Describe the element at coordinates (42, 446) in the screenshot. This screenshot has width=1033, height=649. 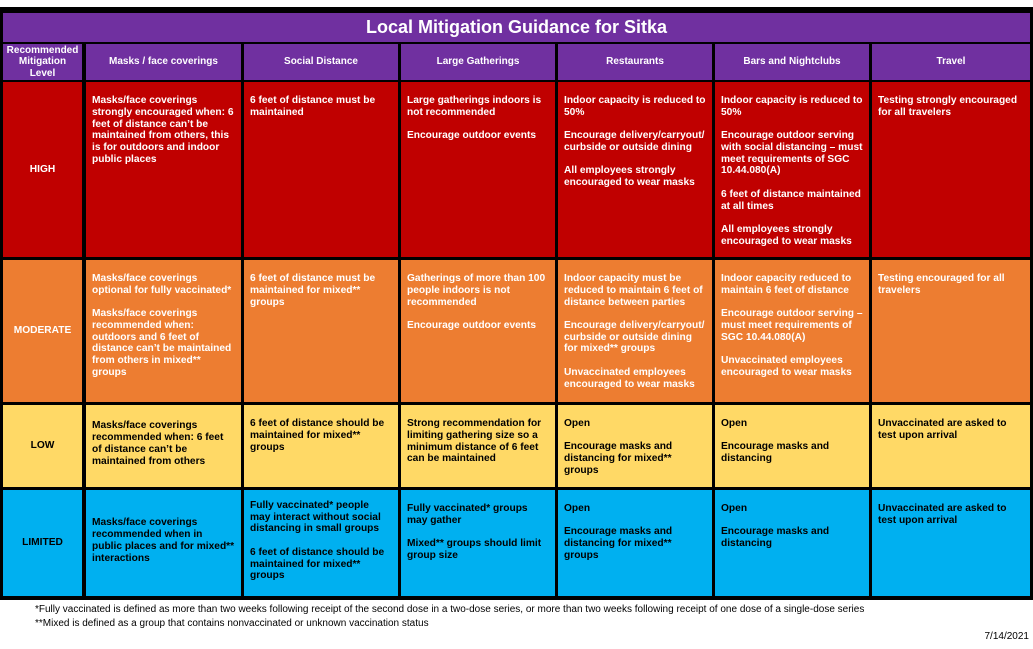
I see `level-low: LOW` at that location.